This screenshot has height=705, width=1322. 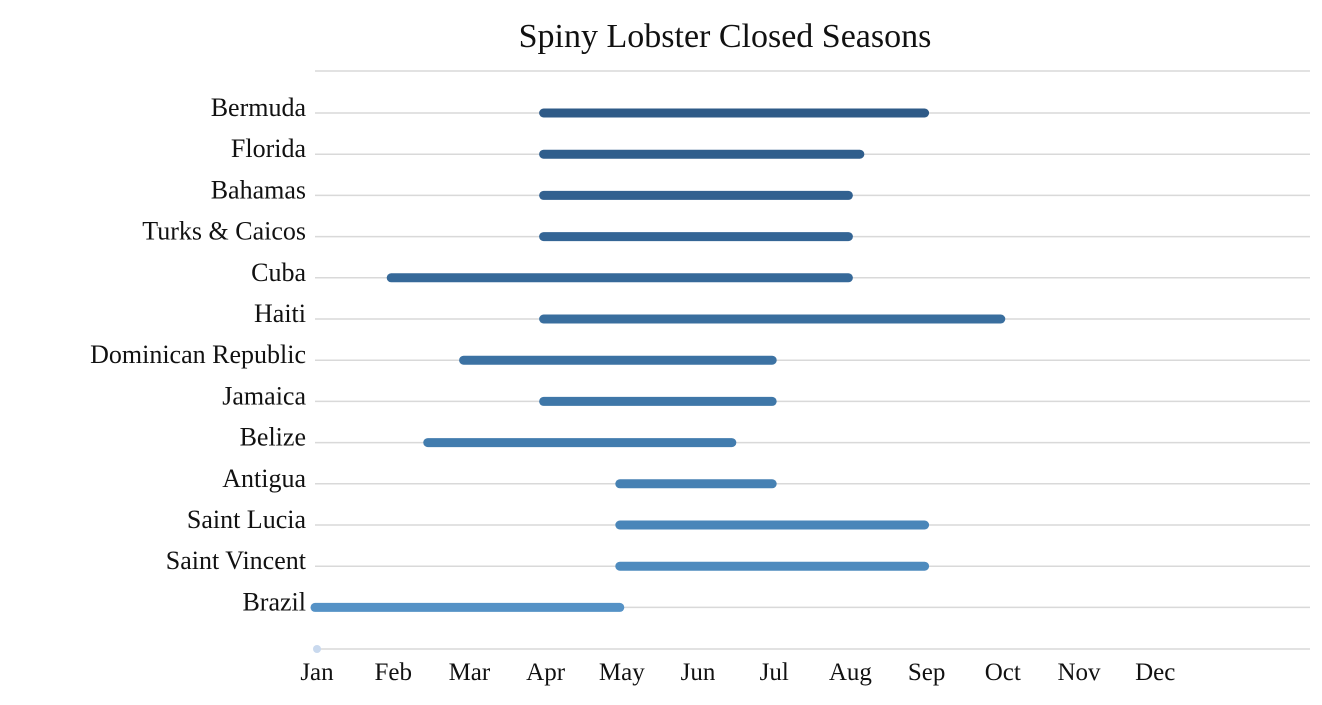 What do you see at coordinates (247, 519) in the screenshot?
I see `category-label: Saint Lucia` at bounding box center [247, 519].